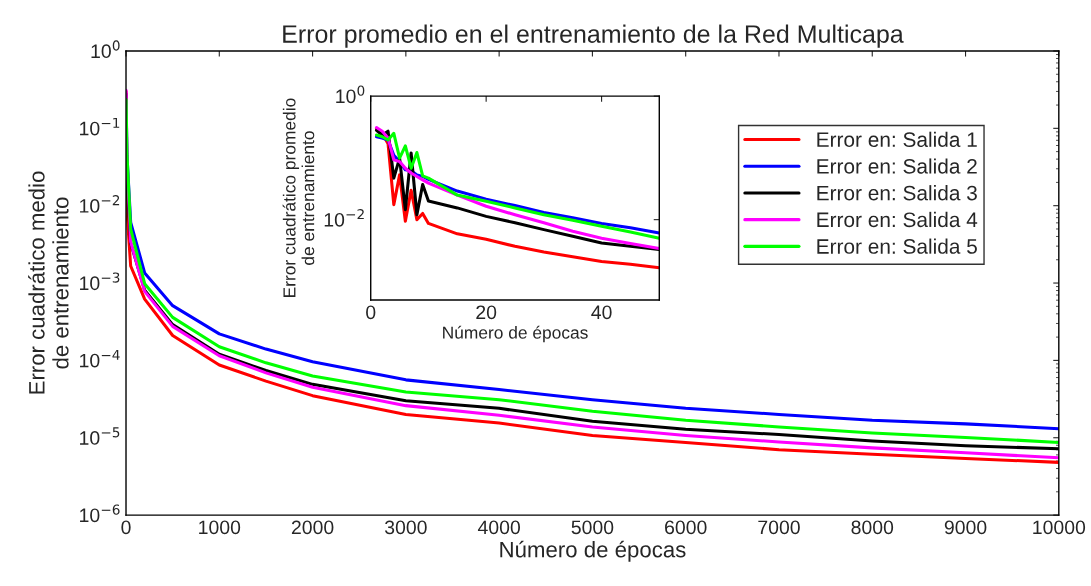 Image resolution: width=1091 pixels, height=586 pixels. I want to click on y-tick-label: 10$^{−1}$, so click(100, 126).